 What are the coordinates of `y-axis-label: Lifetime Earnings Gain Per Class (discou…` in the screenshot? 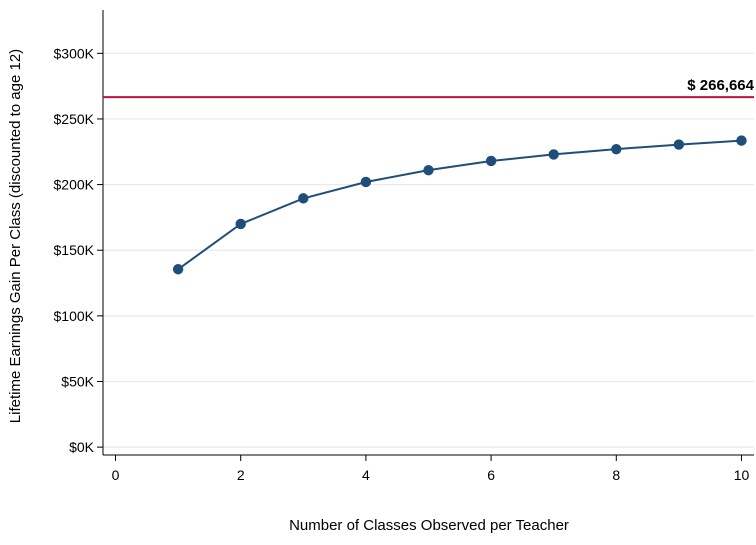 It's located at (15, 236).